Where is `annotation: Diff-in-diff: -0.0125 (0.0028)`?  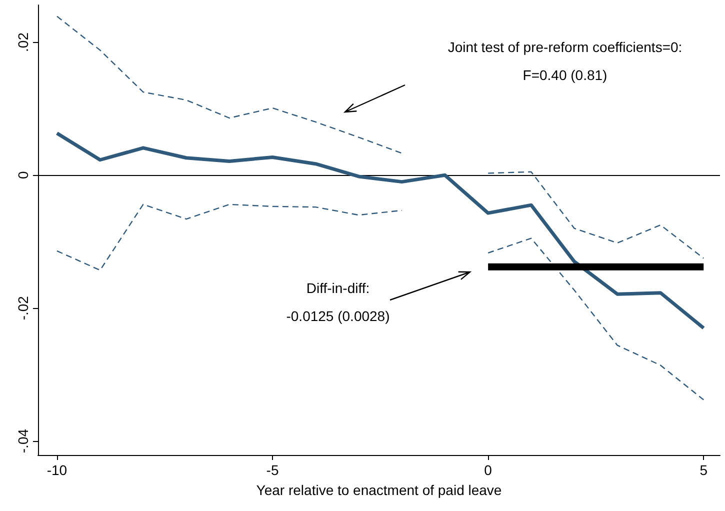 annotation: Diff-in-diff: -0.0125 (0.0028) is located at coordinates (338, 302).